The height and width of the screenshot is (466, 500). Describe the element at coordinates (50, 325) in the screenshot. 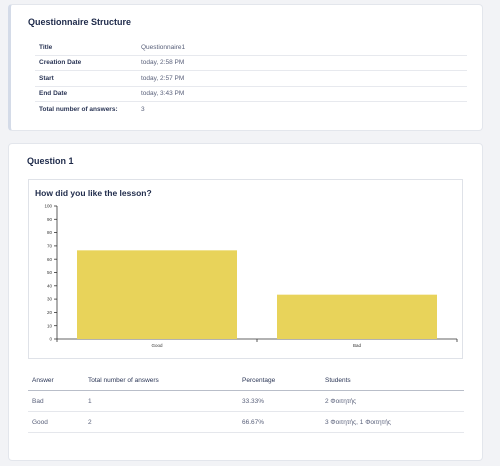

I see `y-tick-label: 10` at that location.